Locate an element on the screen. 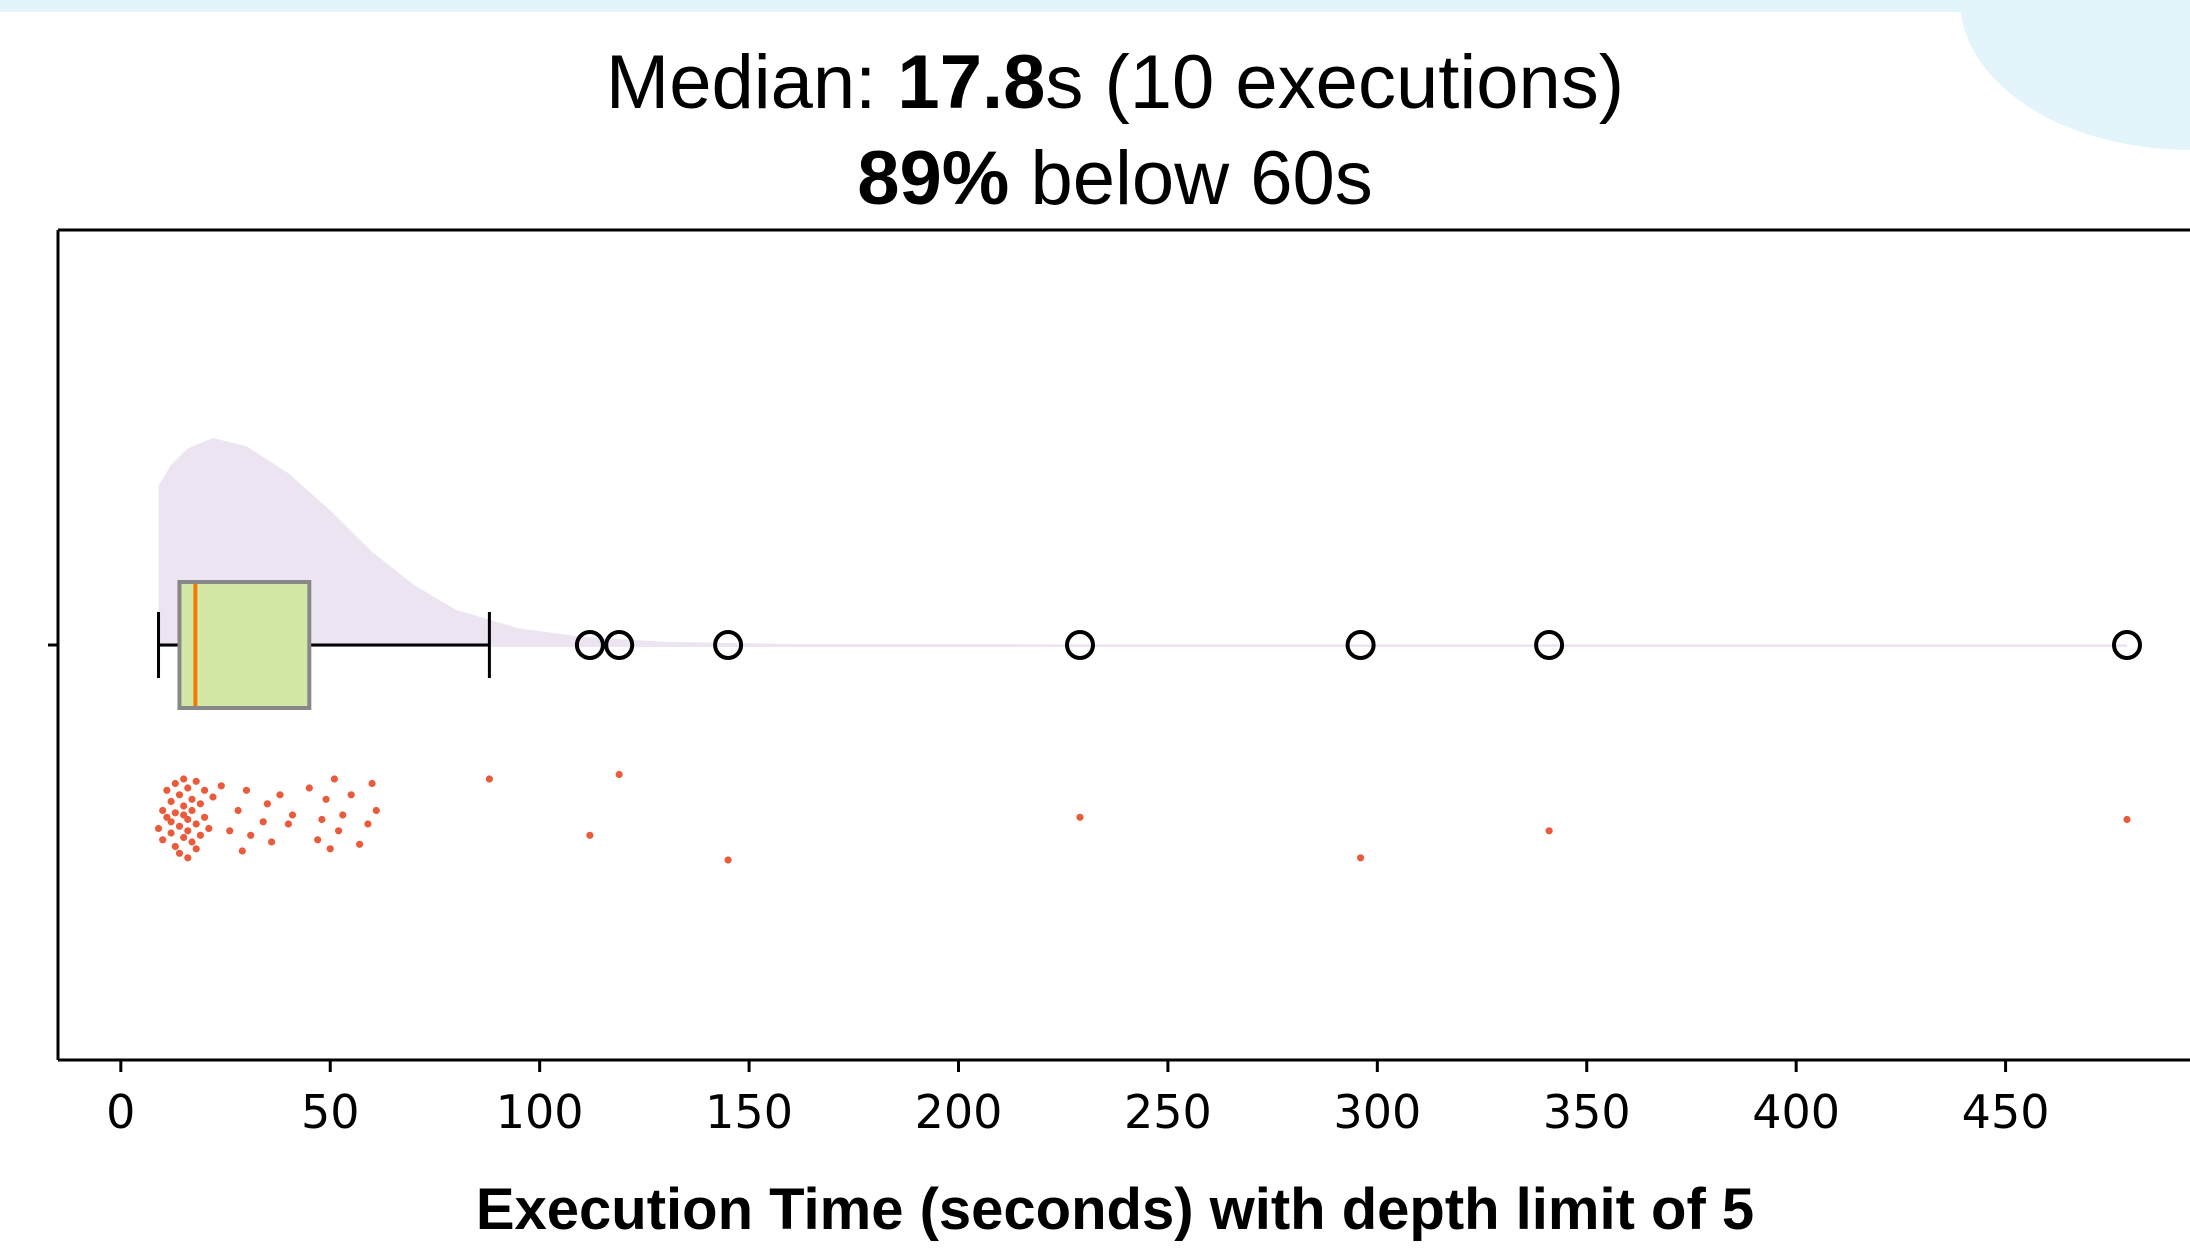 This screenshot has width=2190, height=1251. chart-title-line-2: 89% below 60s is located at coordinates (1095, 179).